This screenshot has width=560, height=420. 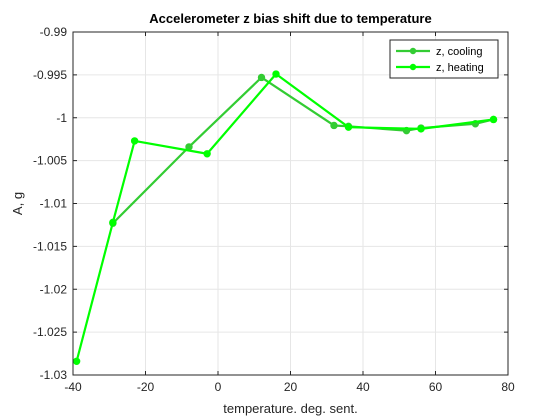 I want to click on x-tick-label: 40, so click(x=363, y=387).